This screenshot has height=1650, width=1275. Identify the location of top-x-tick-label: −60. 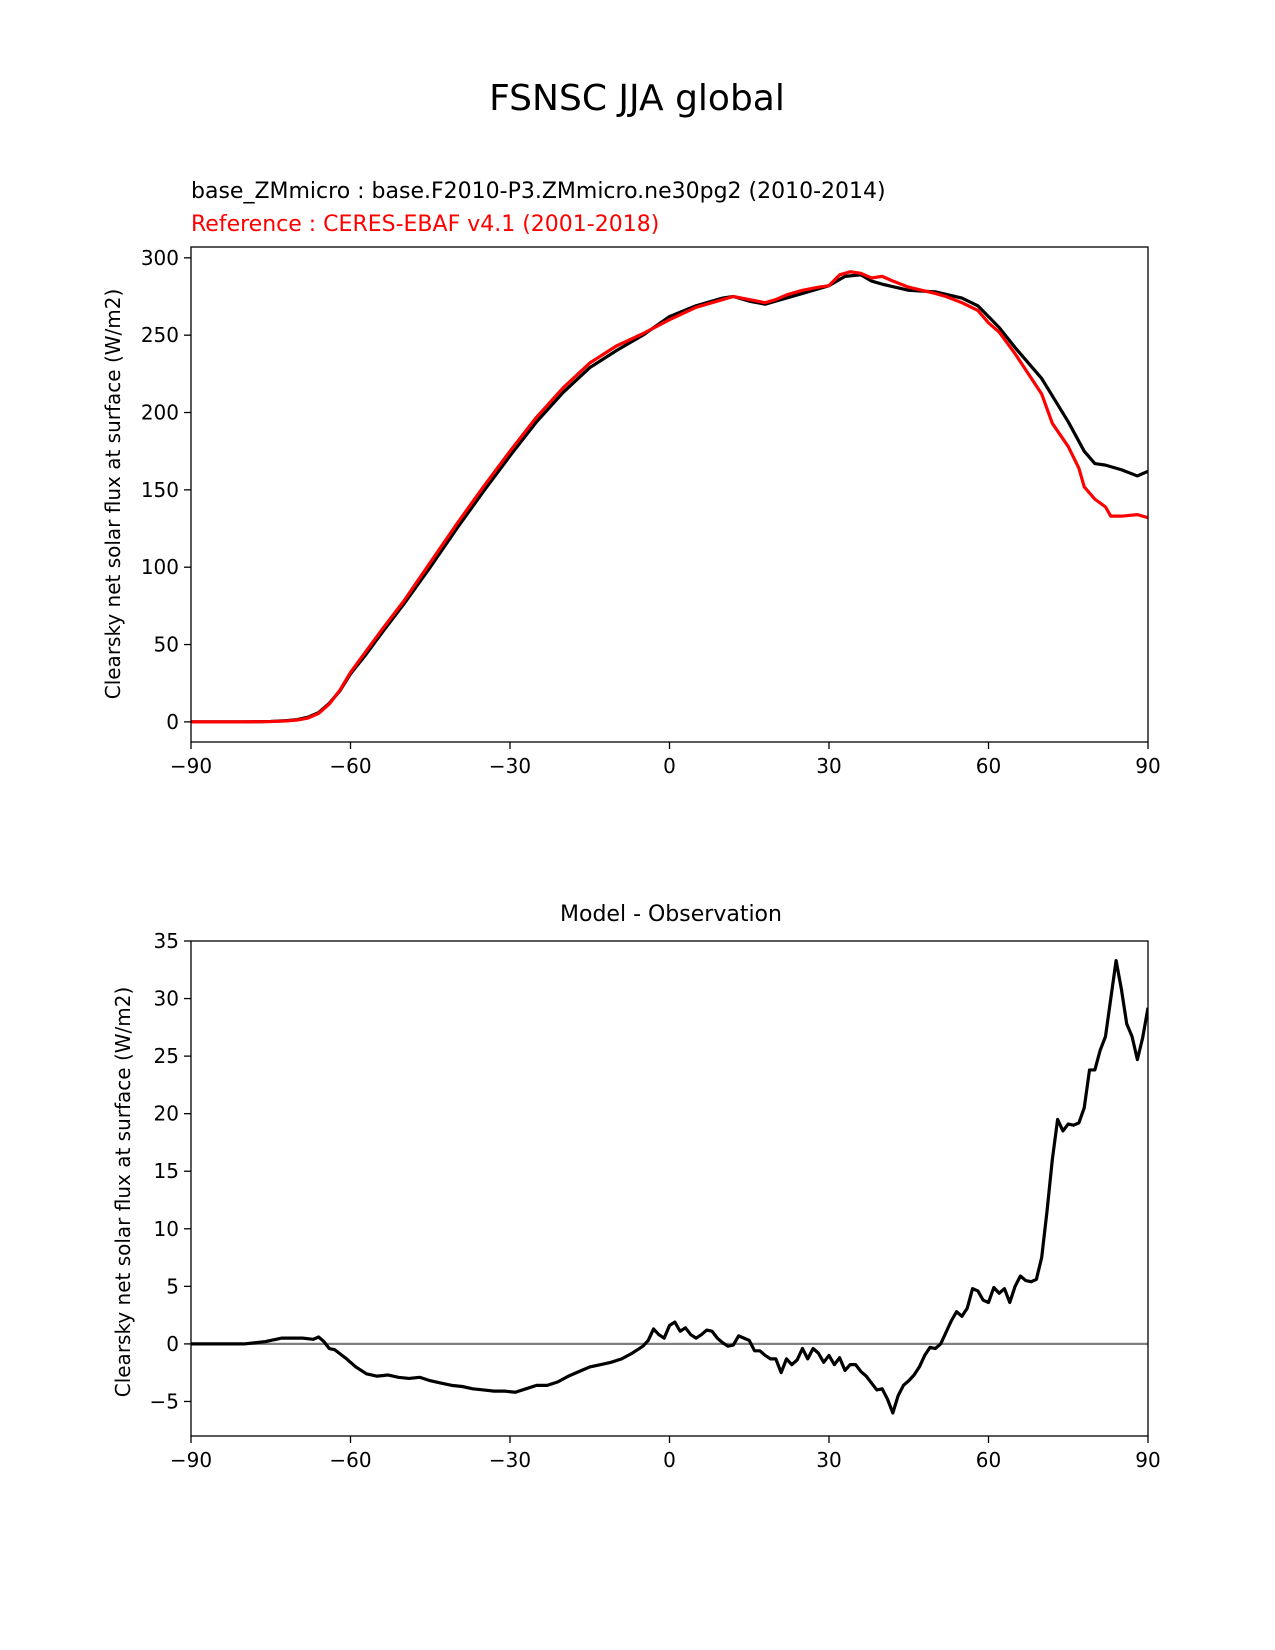
(350, 766).